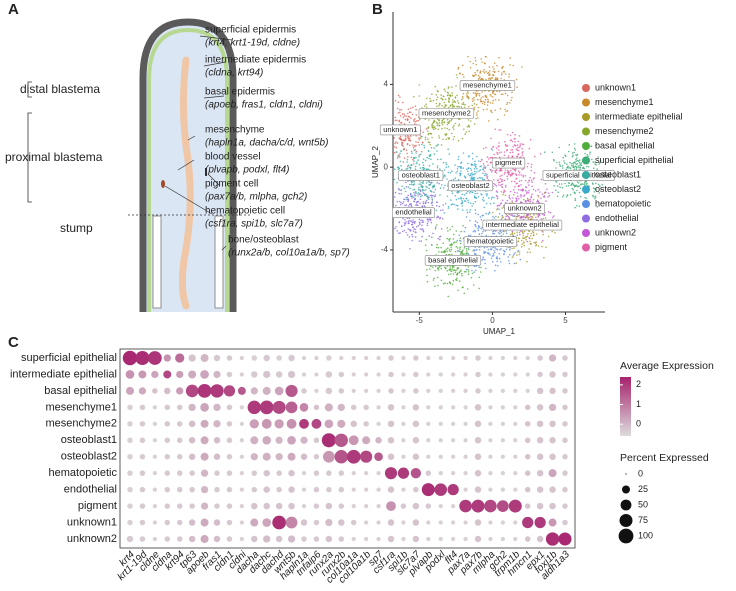 This screenshot has height=591, width=736. Describe the element at coordinates (615, 87) in the screenshot. I see `legend-label: unknown1` at that location.